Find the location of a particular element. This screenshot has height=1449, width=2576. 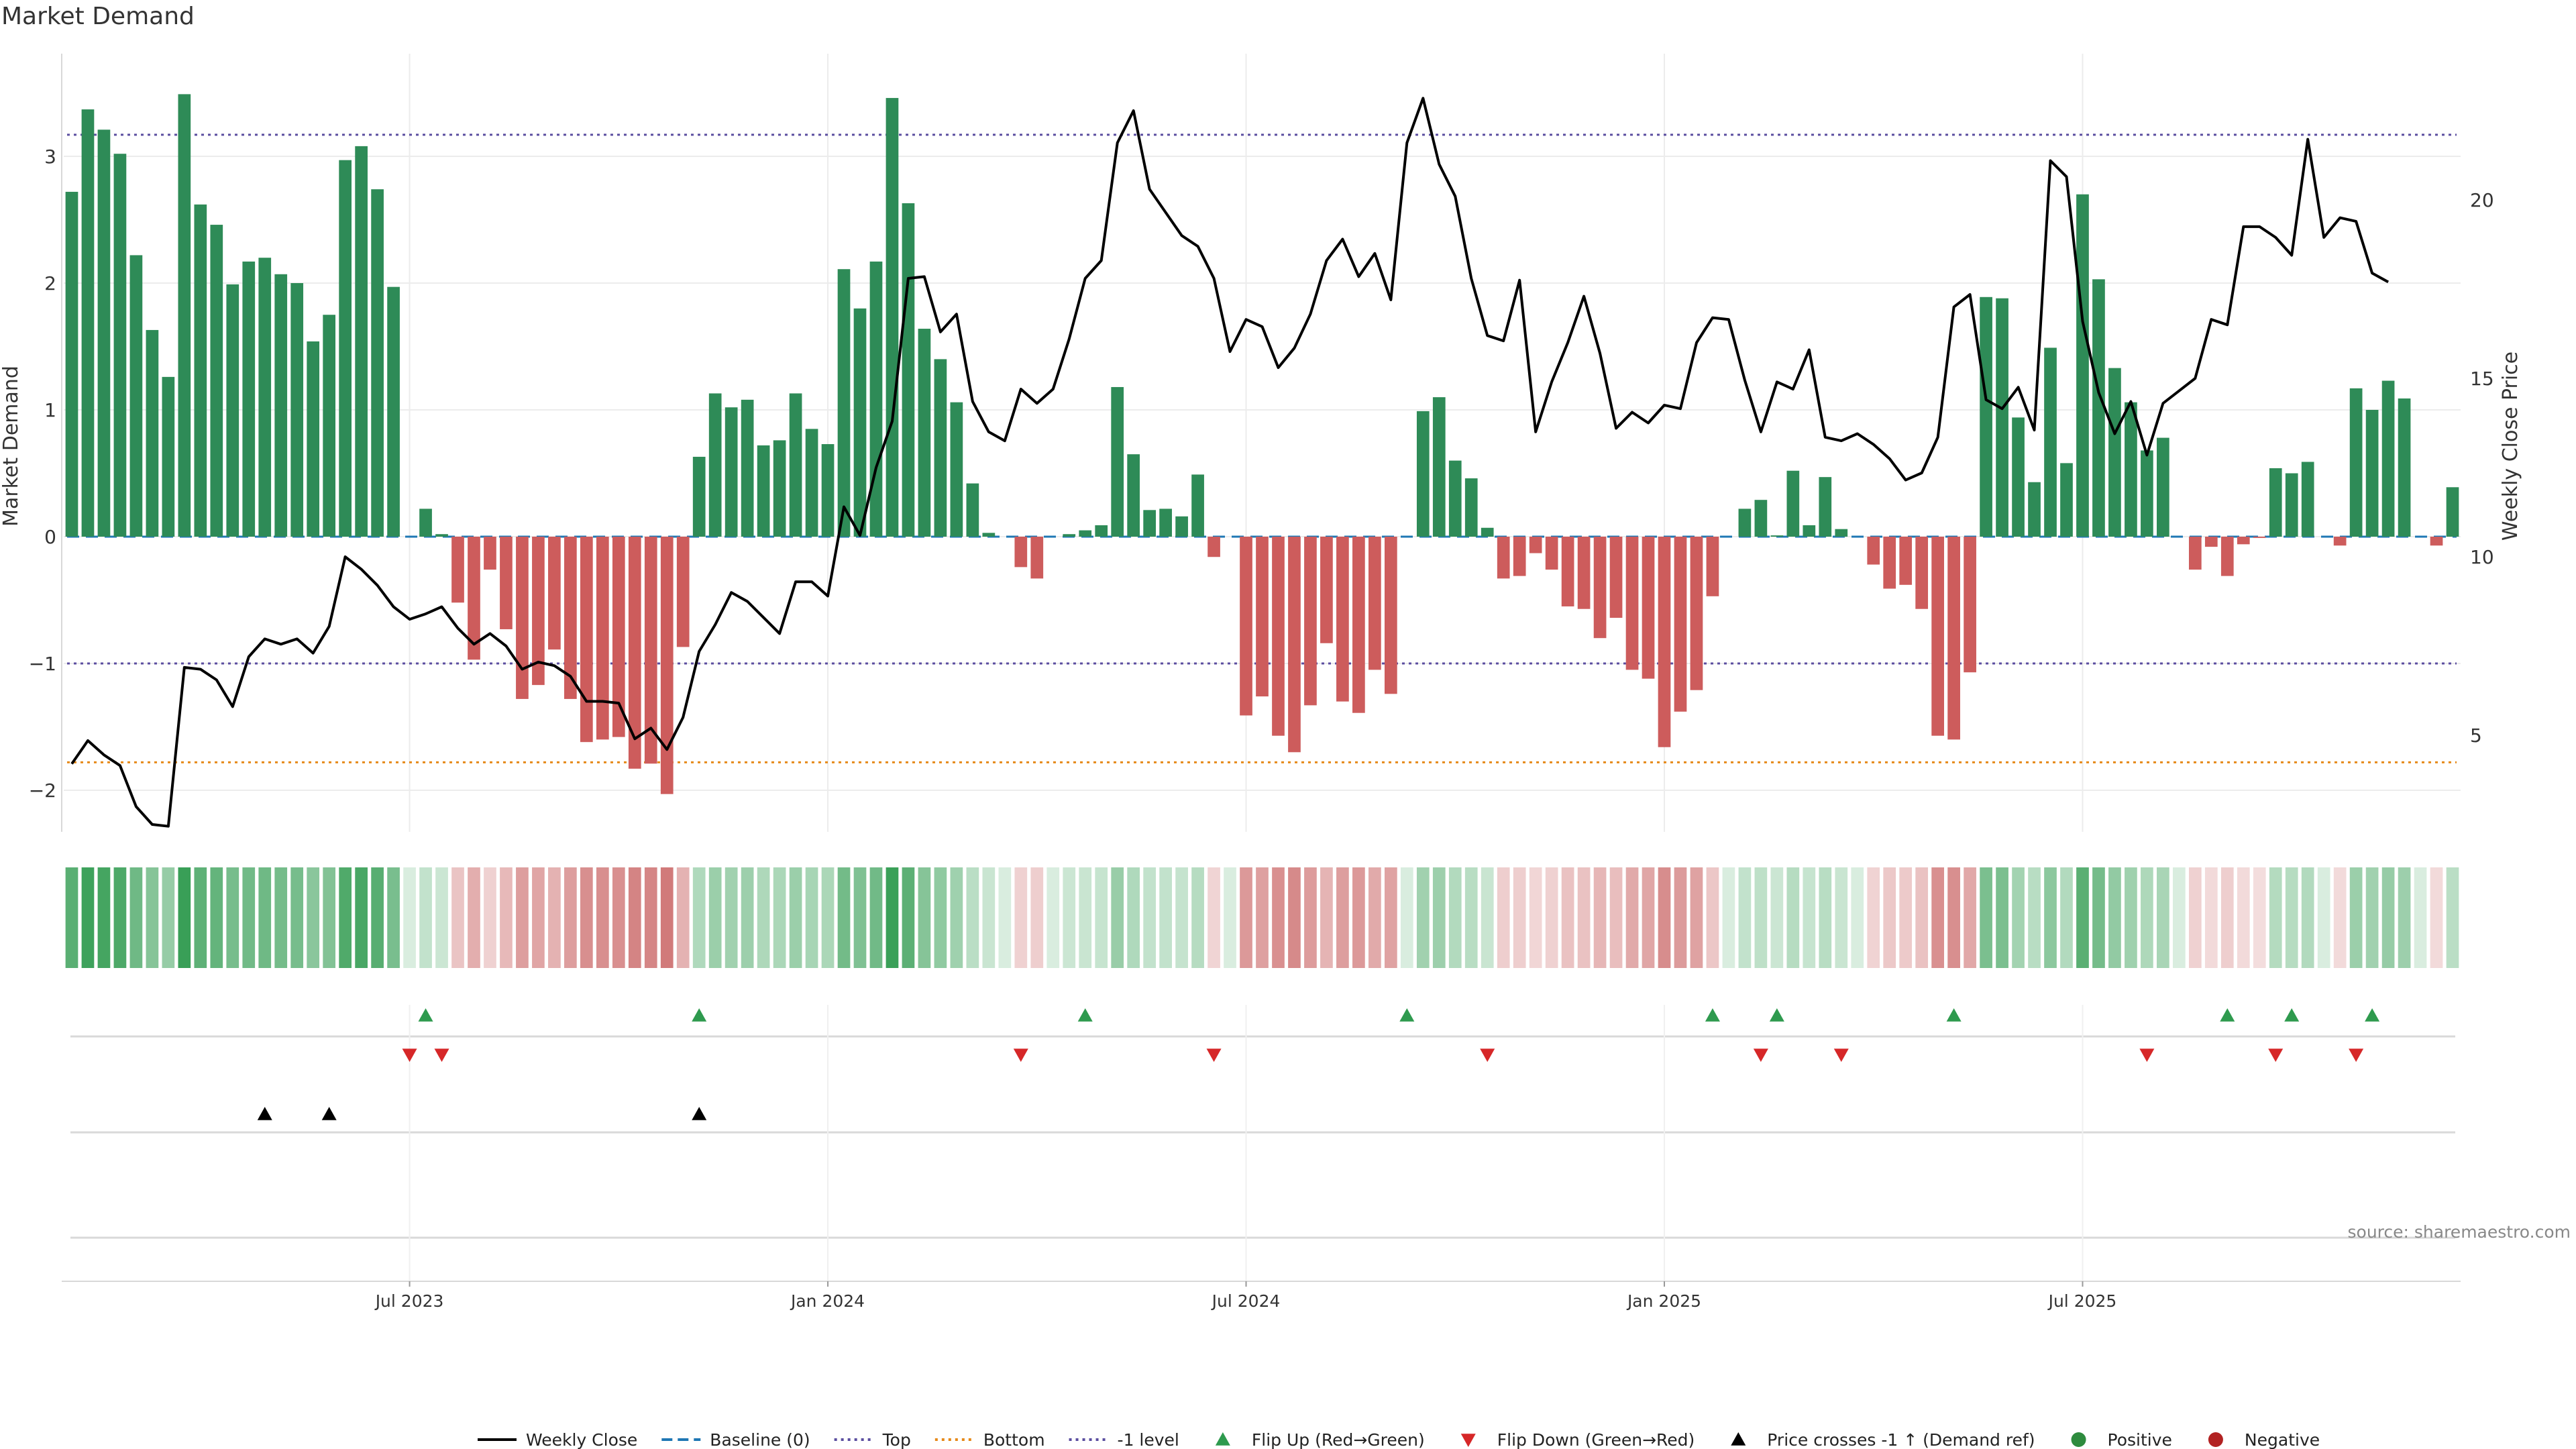

y-tick-label: 0 is located at coordinates (50, 537).